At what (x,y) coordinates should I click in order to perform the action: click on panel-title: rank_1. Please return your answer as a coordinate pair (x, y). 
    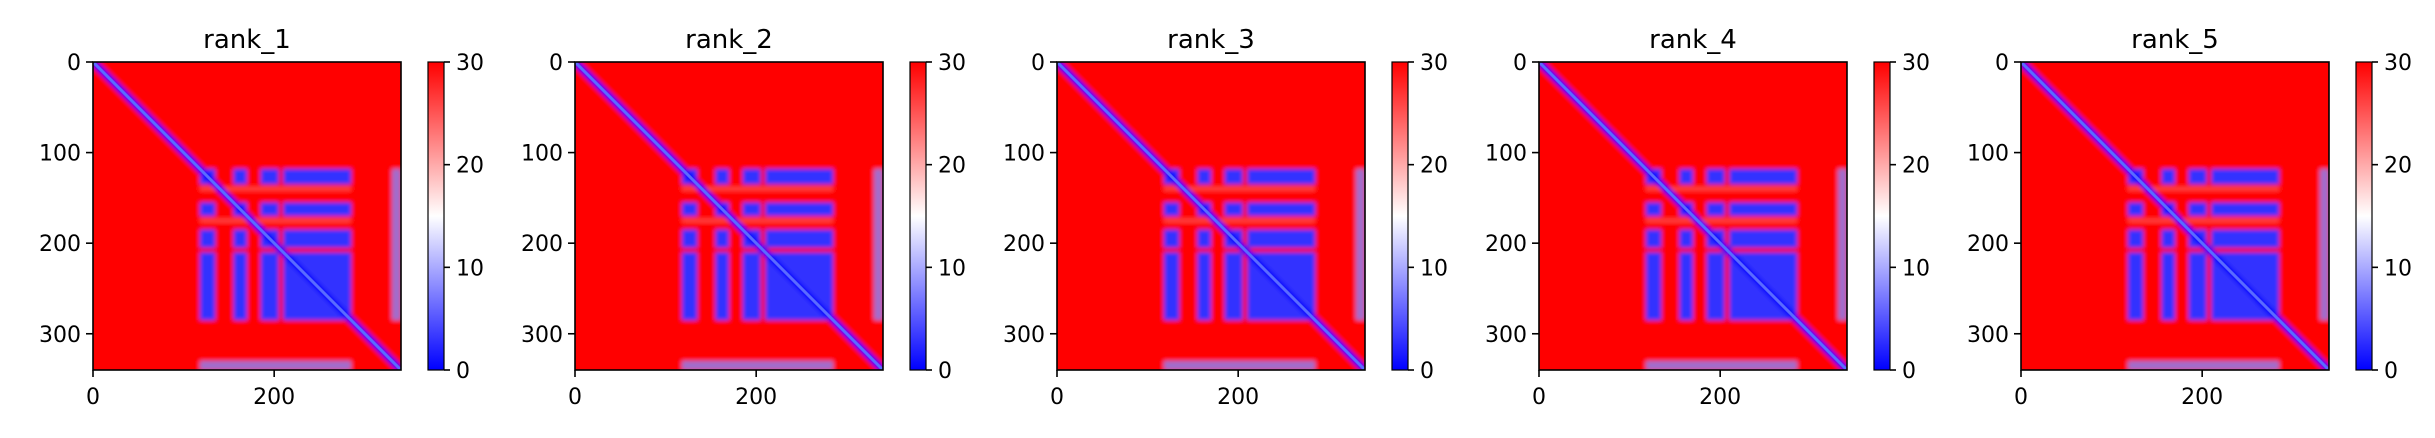
    Looking at the image, I should click on (247, 40).